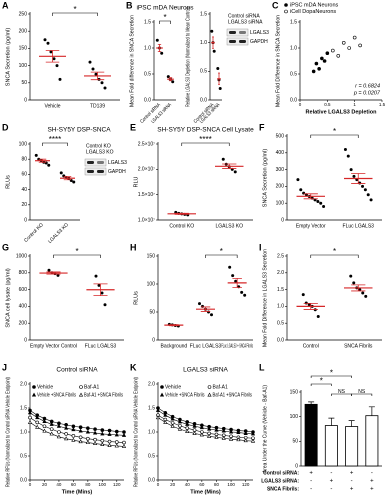 This screenshot has width=386, height=500. What do you see at coordinates (280, 481) in the screenshot?
I see `condition-label: LGALS3 siRNA:` at bounding box center [280, 481].